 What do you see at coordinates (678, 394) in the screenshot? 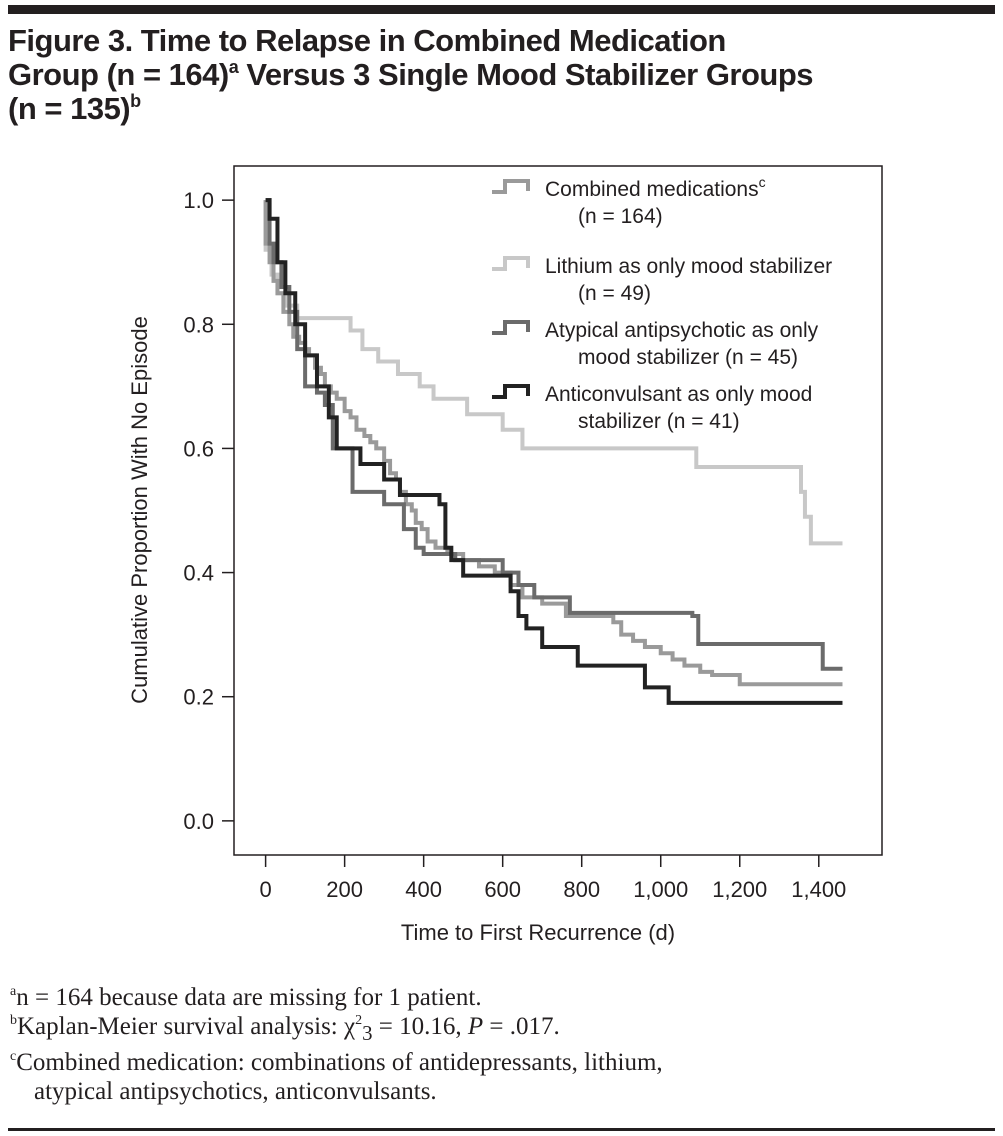
I see `legend-label-anticonvulsant-as-only-mood-stabilizer: Anticonvulsant as only mood` at bounding box center [678, 394].